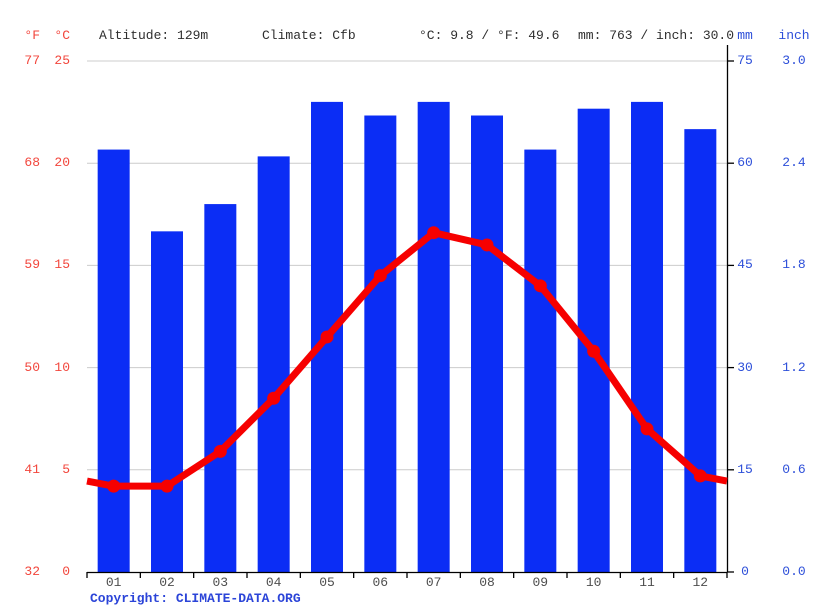 This screenshot has width=815, height=611. I want to click on mm-axis-label: 75, so click(745, 60).